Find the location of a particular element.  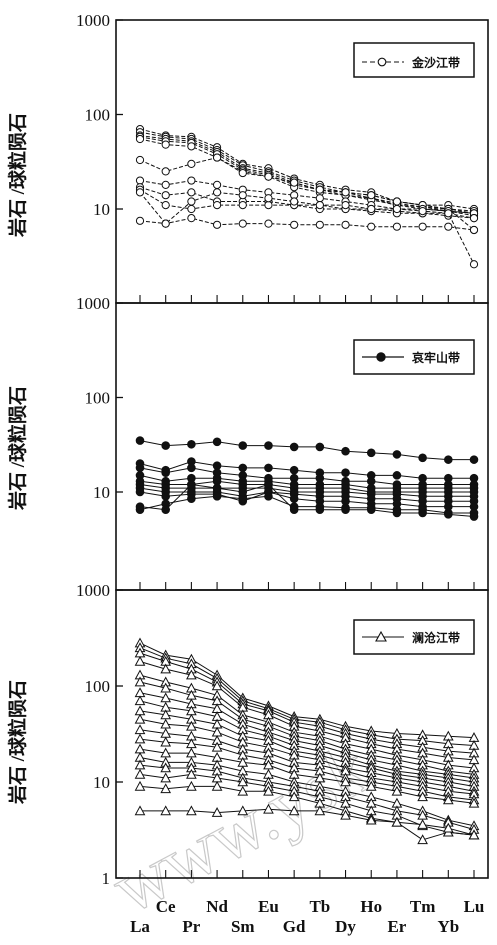

panel-lancangjiang-series-3-line is located at coordinates (307, 711).